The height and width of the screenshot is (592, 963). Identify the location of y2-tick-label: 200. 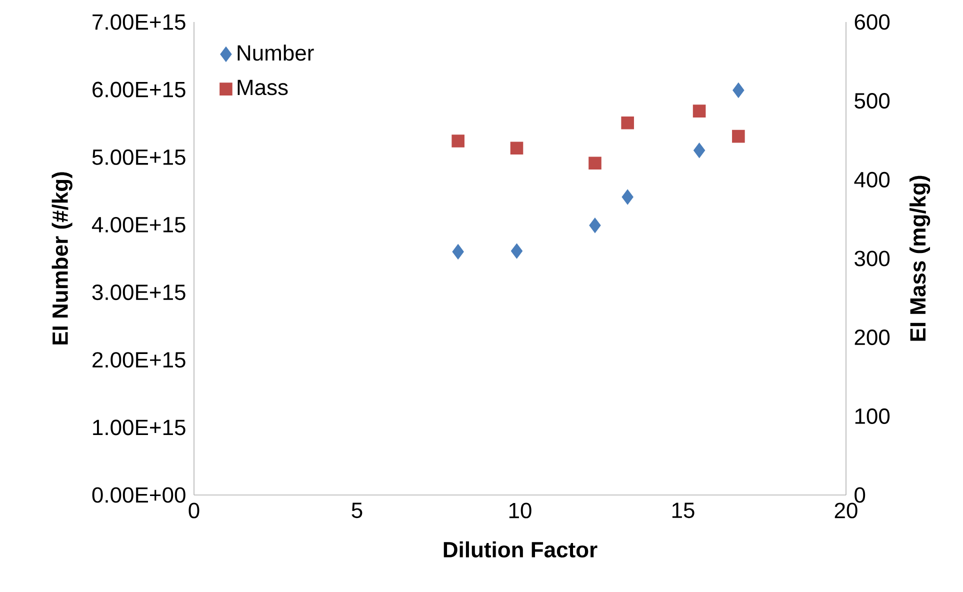
(872, 338).